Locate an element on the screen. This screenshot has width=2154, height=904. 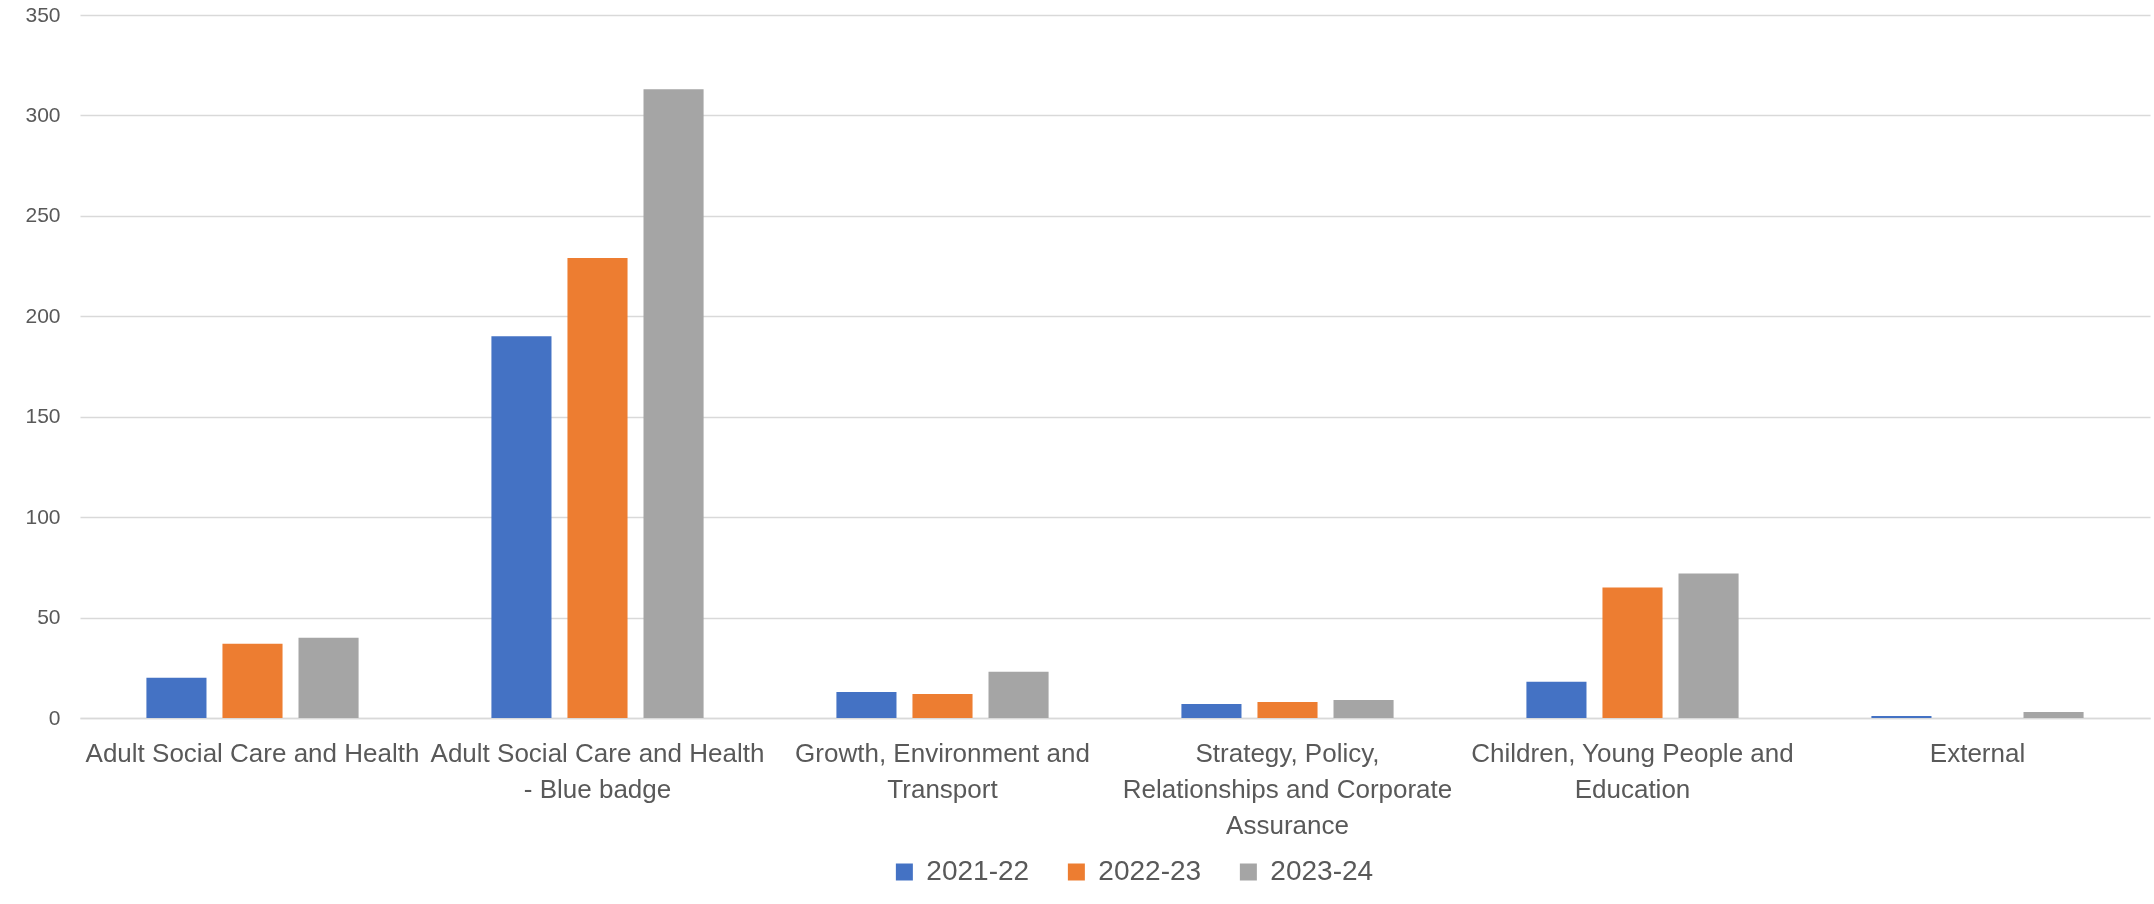
x-tick-label: Strategy, Policy, Relationships and Corporate Assurance is located at coordinates (1287, 788).